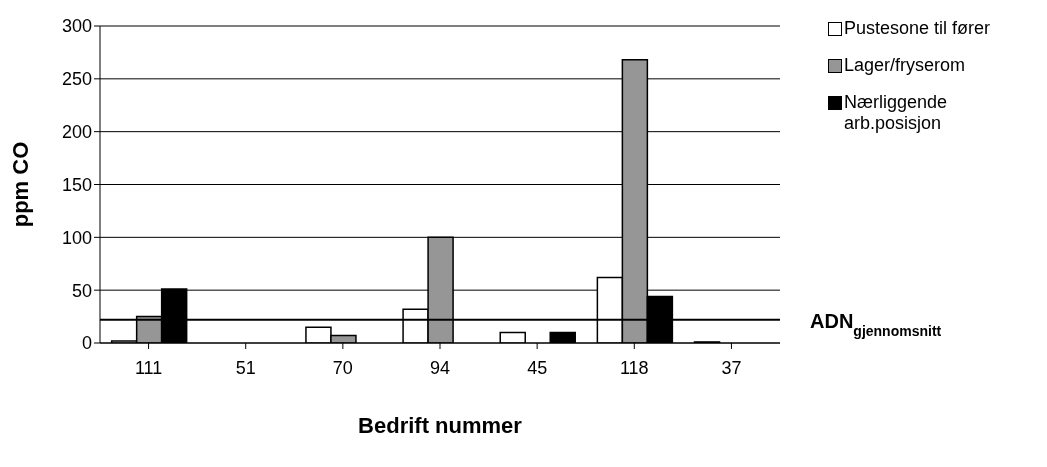  What do you see at coordinates (76, 132) in the screenshot?
I see `y-tick-label: 200` at bounding box center [76, 132].